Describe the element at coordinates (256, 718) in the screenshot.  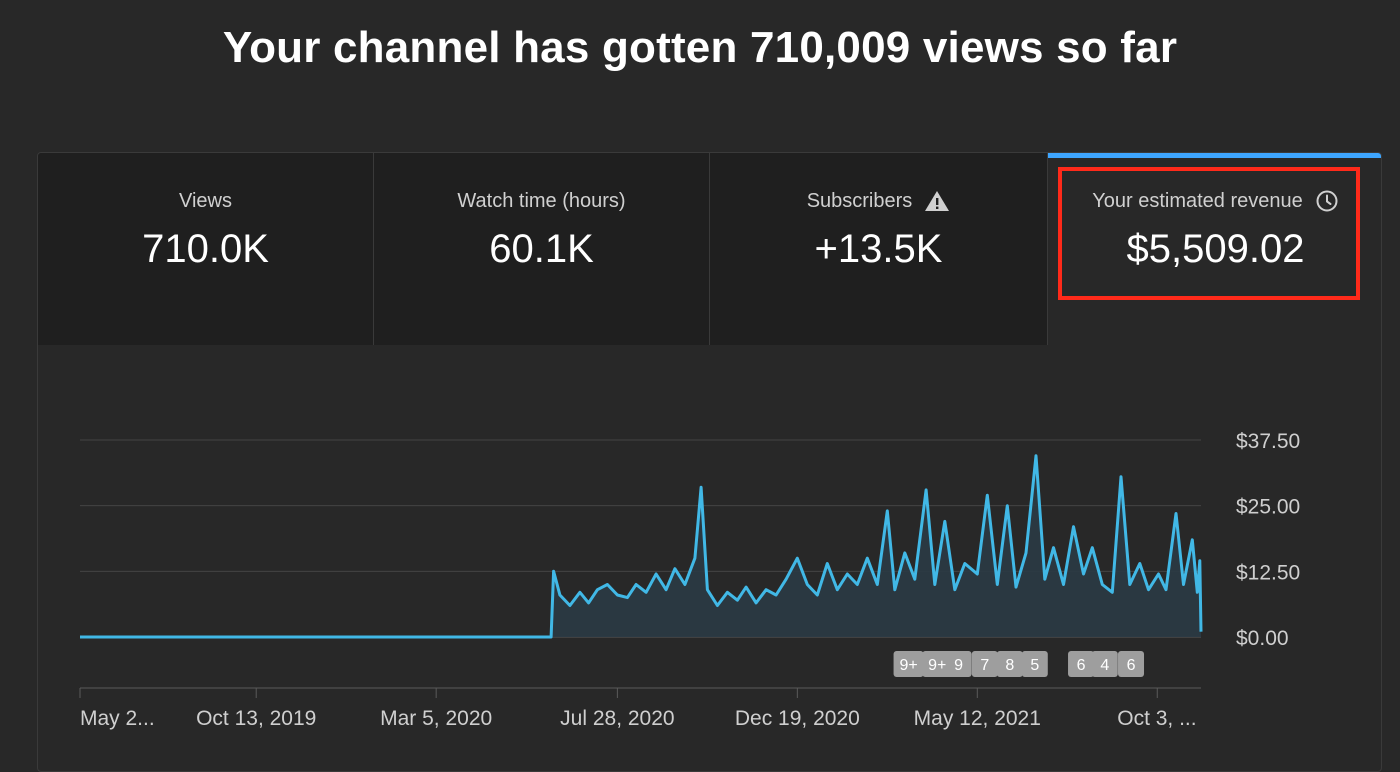
I see `x-tick-label: Oct 13, 2019` at that location.